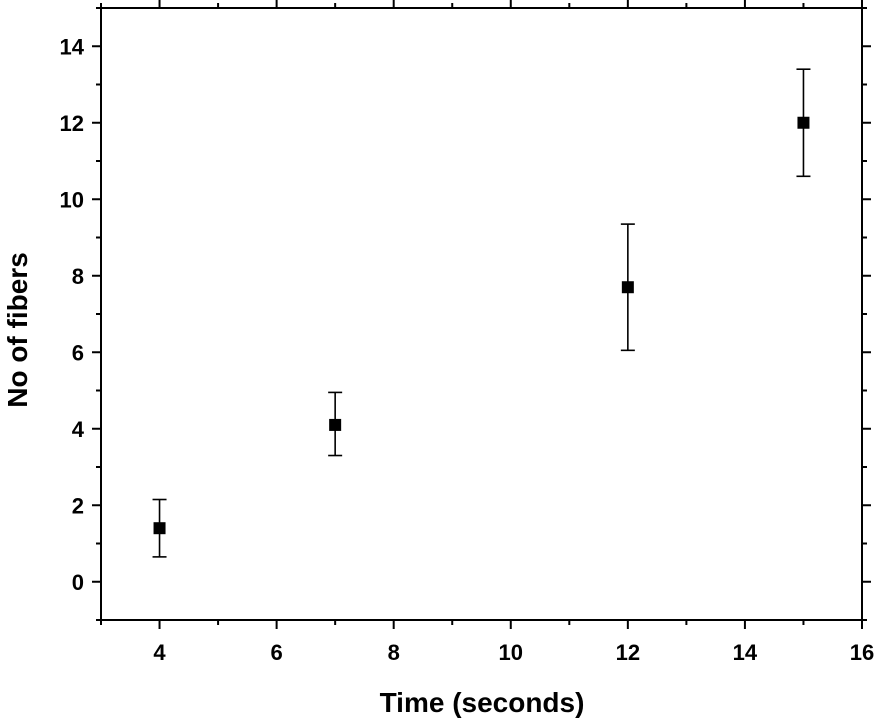  What do you see at coordinates (511, 652) in the screenshot?
I see `x-tick-label: 10` at bounding box center [511, 652].